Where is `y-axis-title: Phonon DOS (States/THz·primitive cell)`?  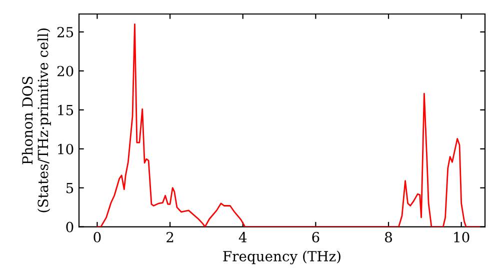 y-axis-title: Phonon DOS (States/THz·primitive cell) is located at coordinates (36, 120).